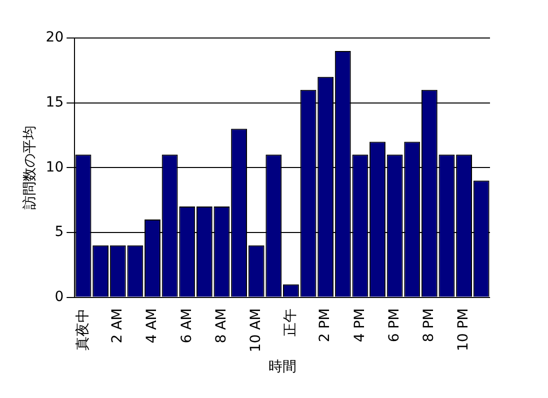 Image resolution: width=548 pixels, height=398 pixels. Describe the element at coordinates (290, 322) in the screenshot. I see `x-tick-label: 正午` at that location.